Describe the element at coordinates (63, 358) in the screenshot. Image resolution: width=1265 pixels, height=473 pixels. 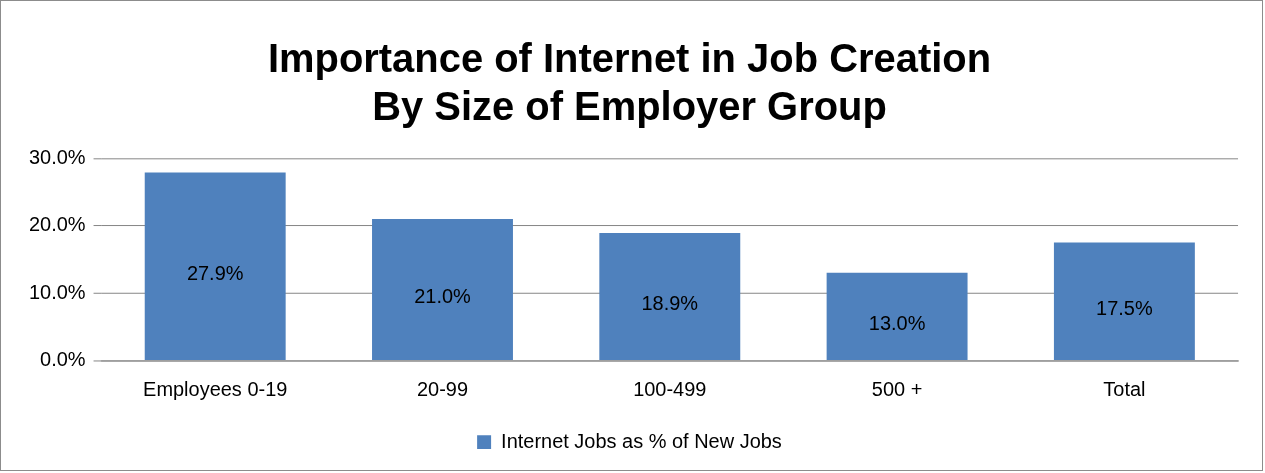
I see `y-tick-label: 0.0%` at that location.